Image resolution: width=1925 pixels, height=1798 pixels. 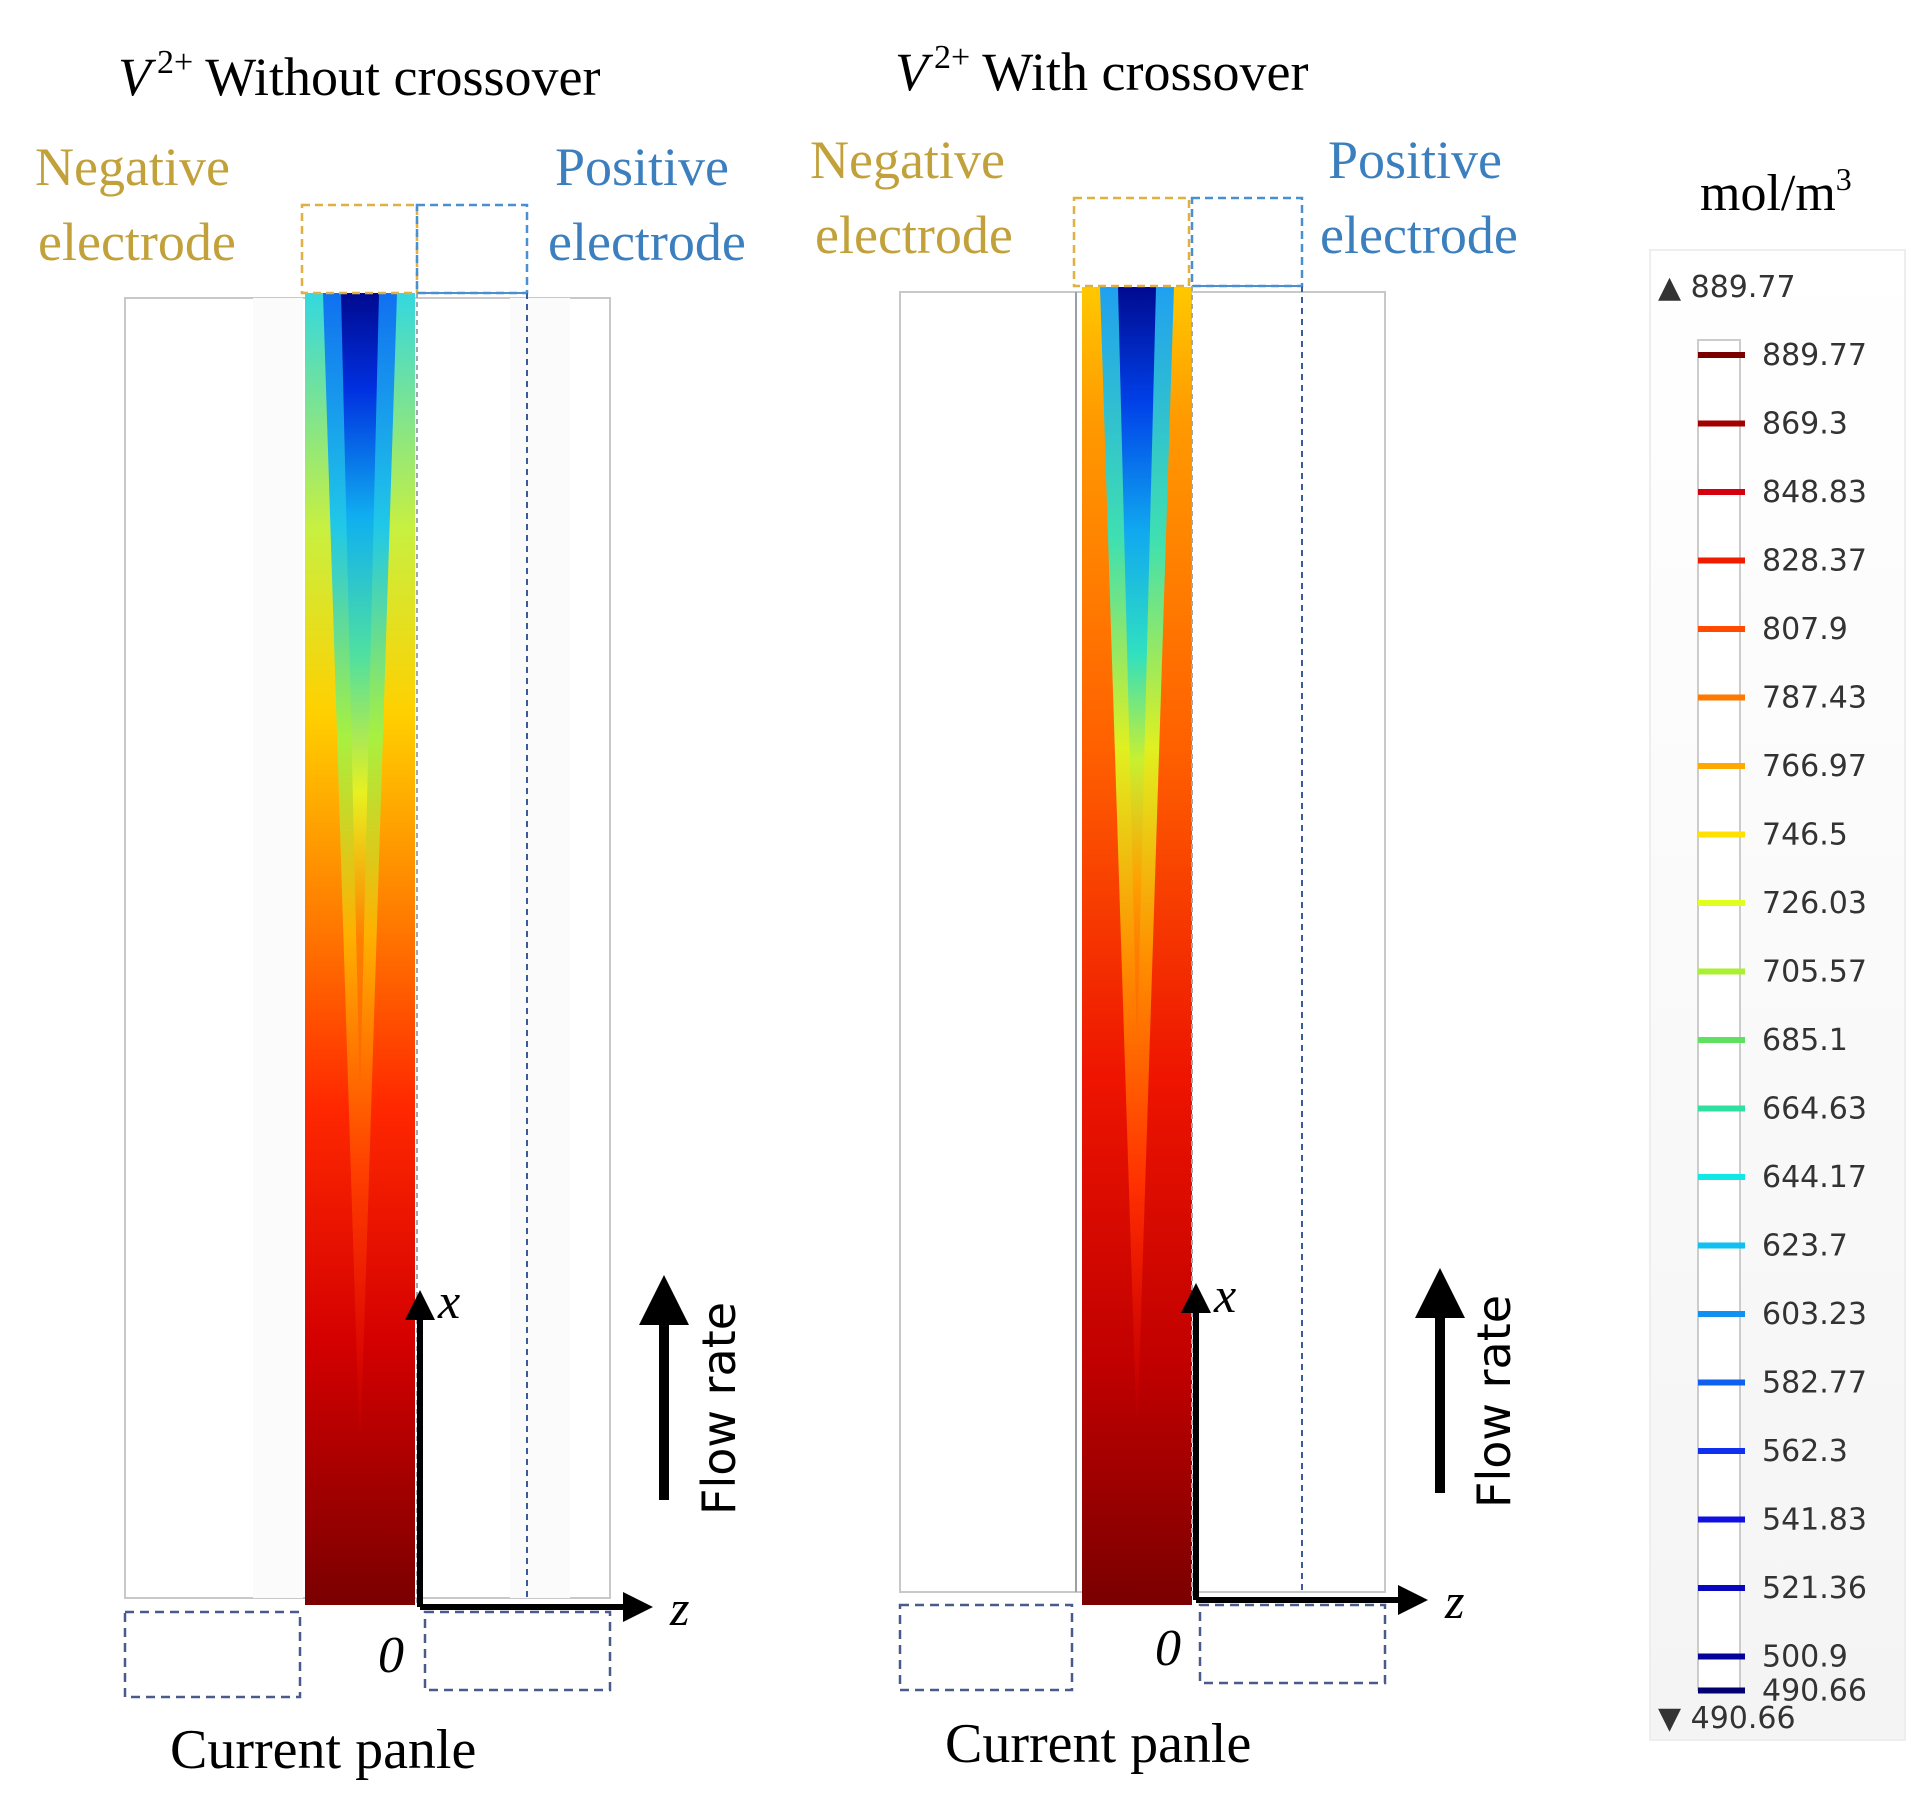 I want to click on colorbar-panel, so click(x=1777, y=995).